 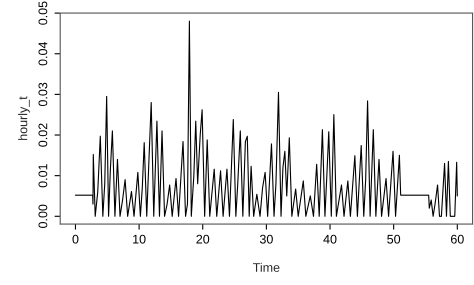 What do you see at coordinates (266, 267) in the screenshot?
I see `x-axis-title: Time` at bounding box center [266, 267].